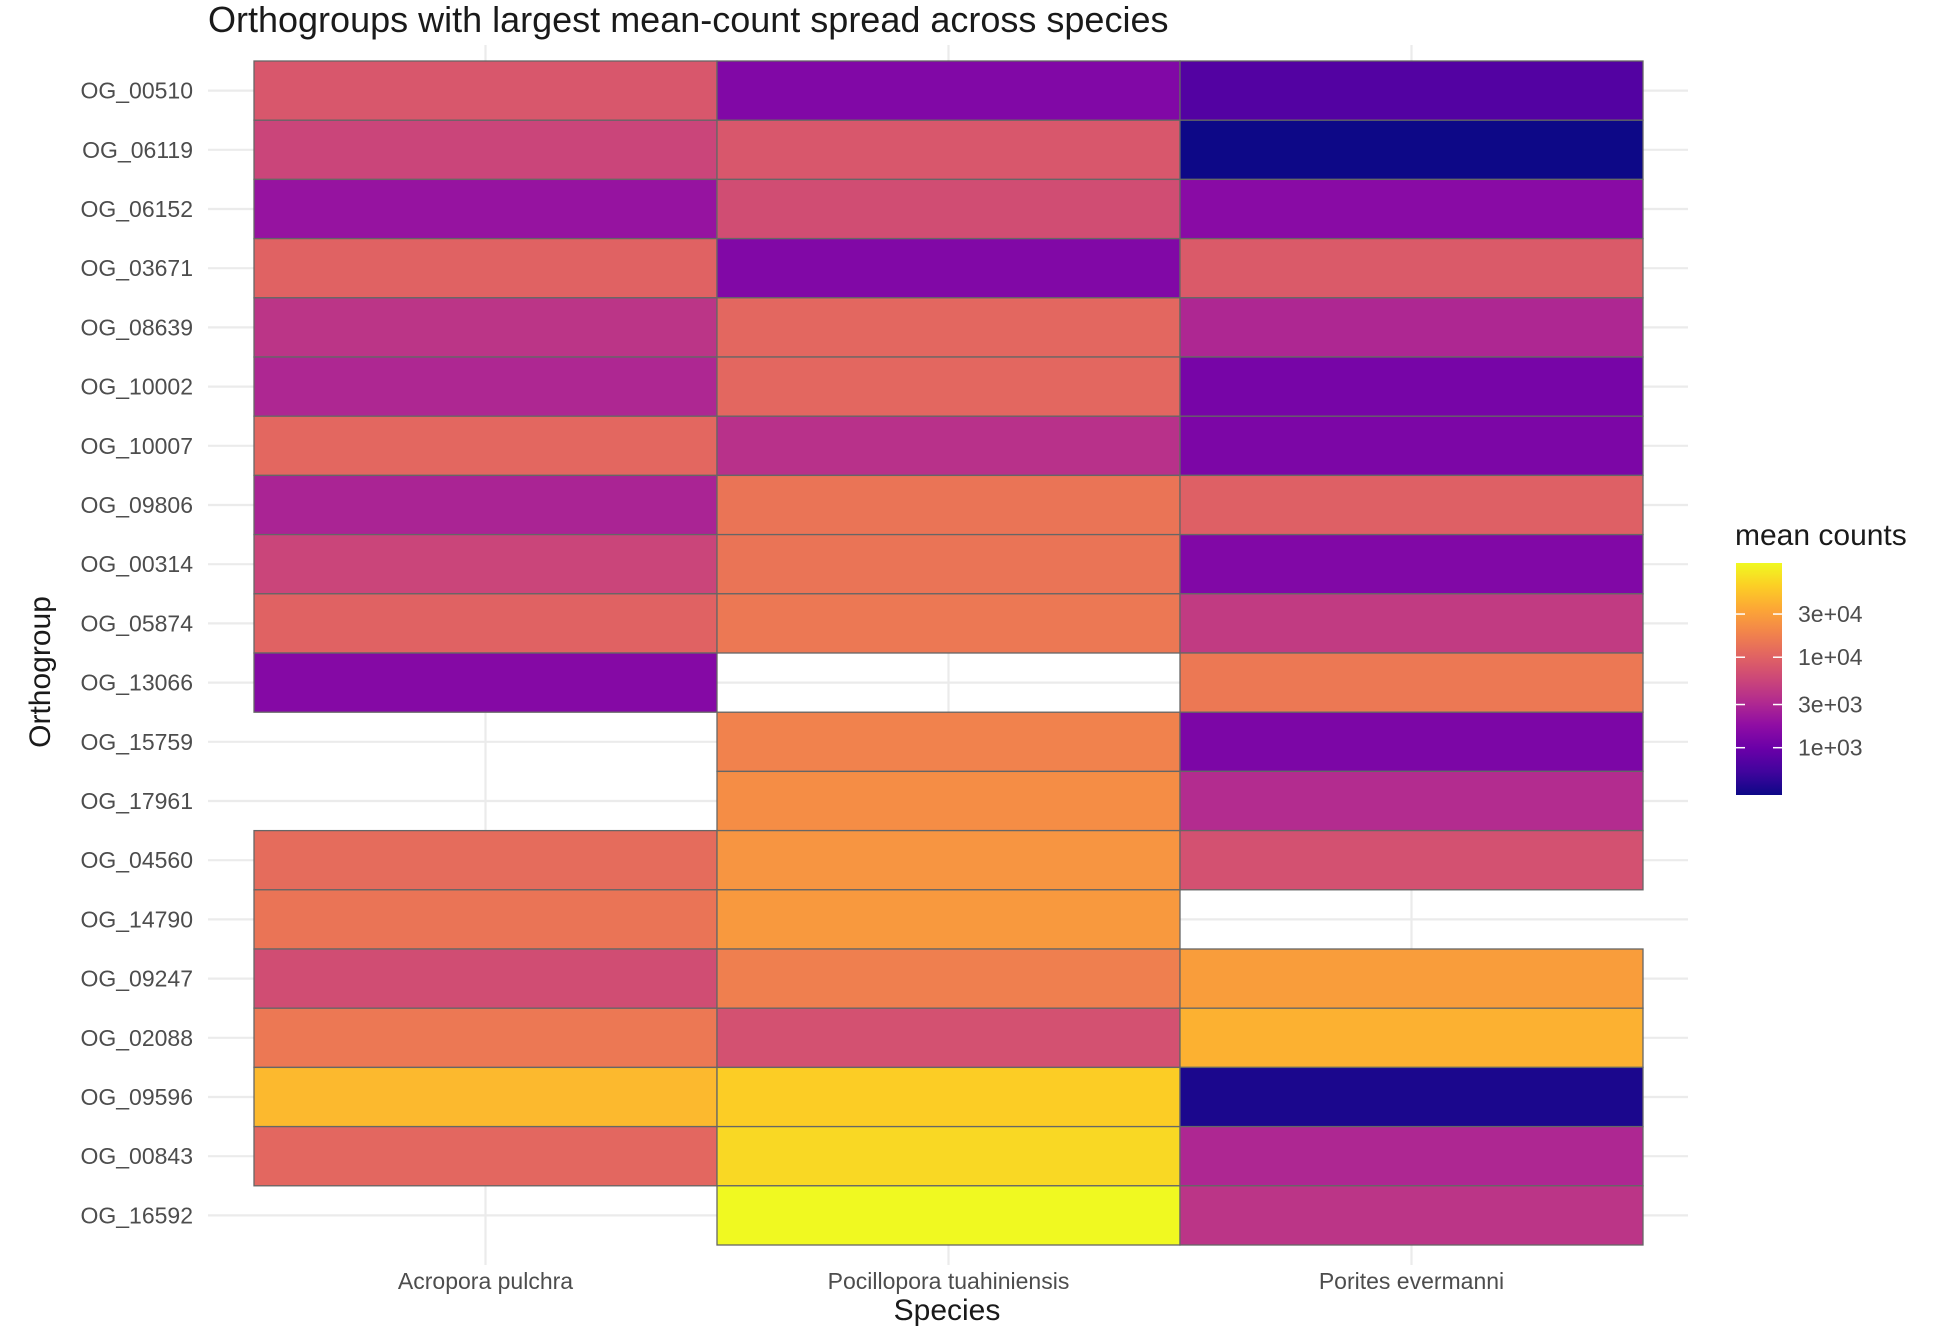 The height and width of the screenshot is (1326, 1938). What do you see at coordinates (136, 979) in the screenshot?
I see `y-tick-label: OG_09247` at bounding box center [136, 979].